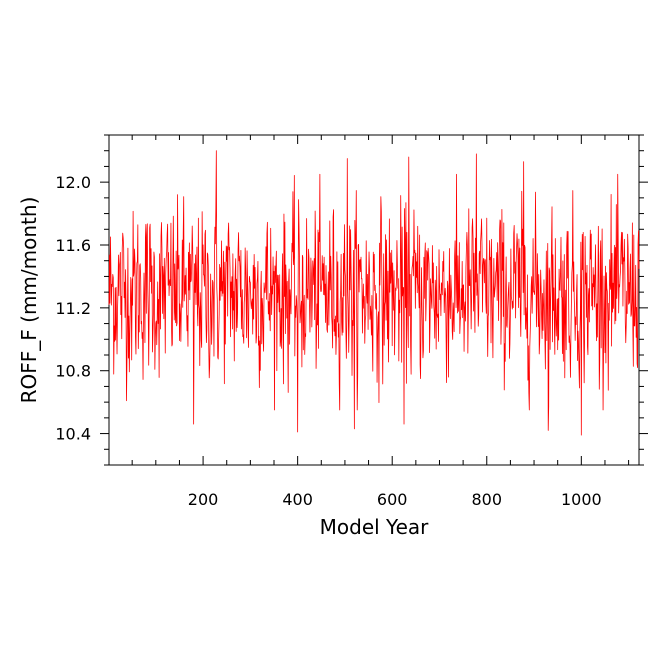 Image resolution: width=660 pixels, height=664 pixels. I want to click on x-tick-label: 800, so click(486, 499).